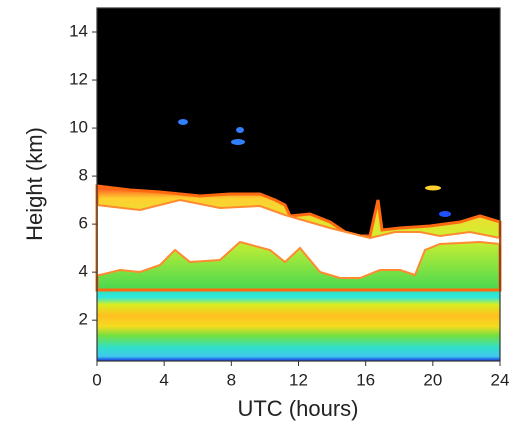  What do you see at coordinates (96, 379) in the screenshot?
I see `x-tick-label: 0` at bounding box center [96, 379].